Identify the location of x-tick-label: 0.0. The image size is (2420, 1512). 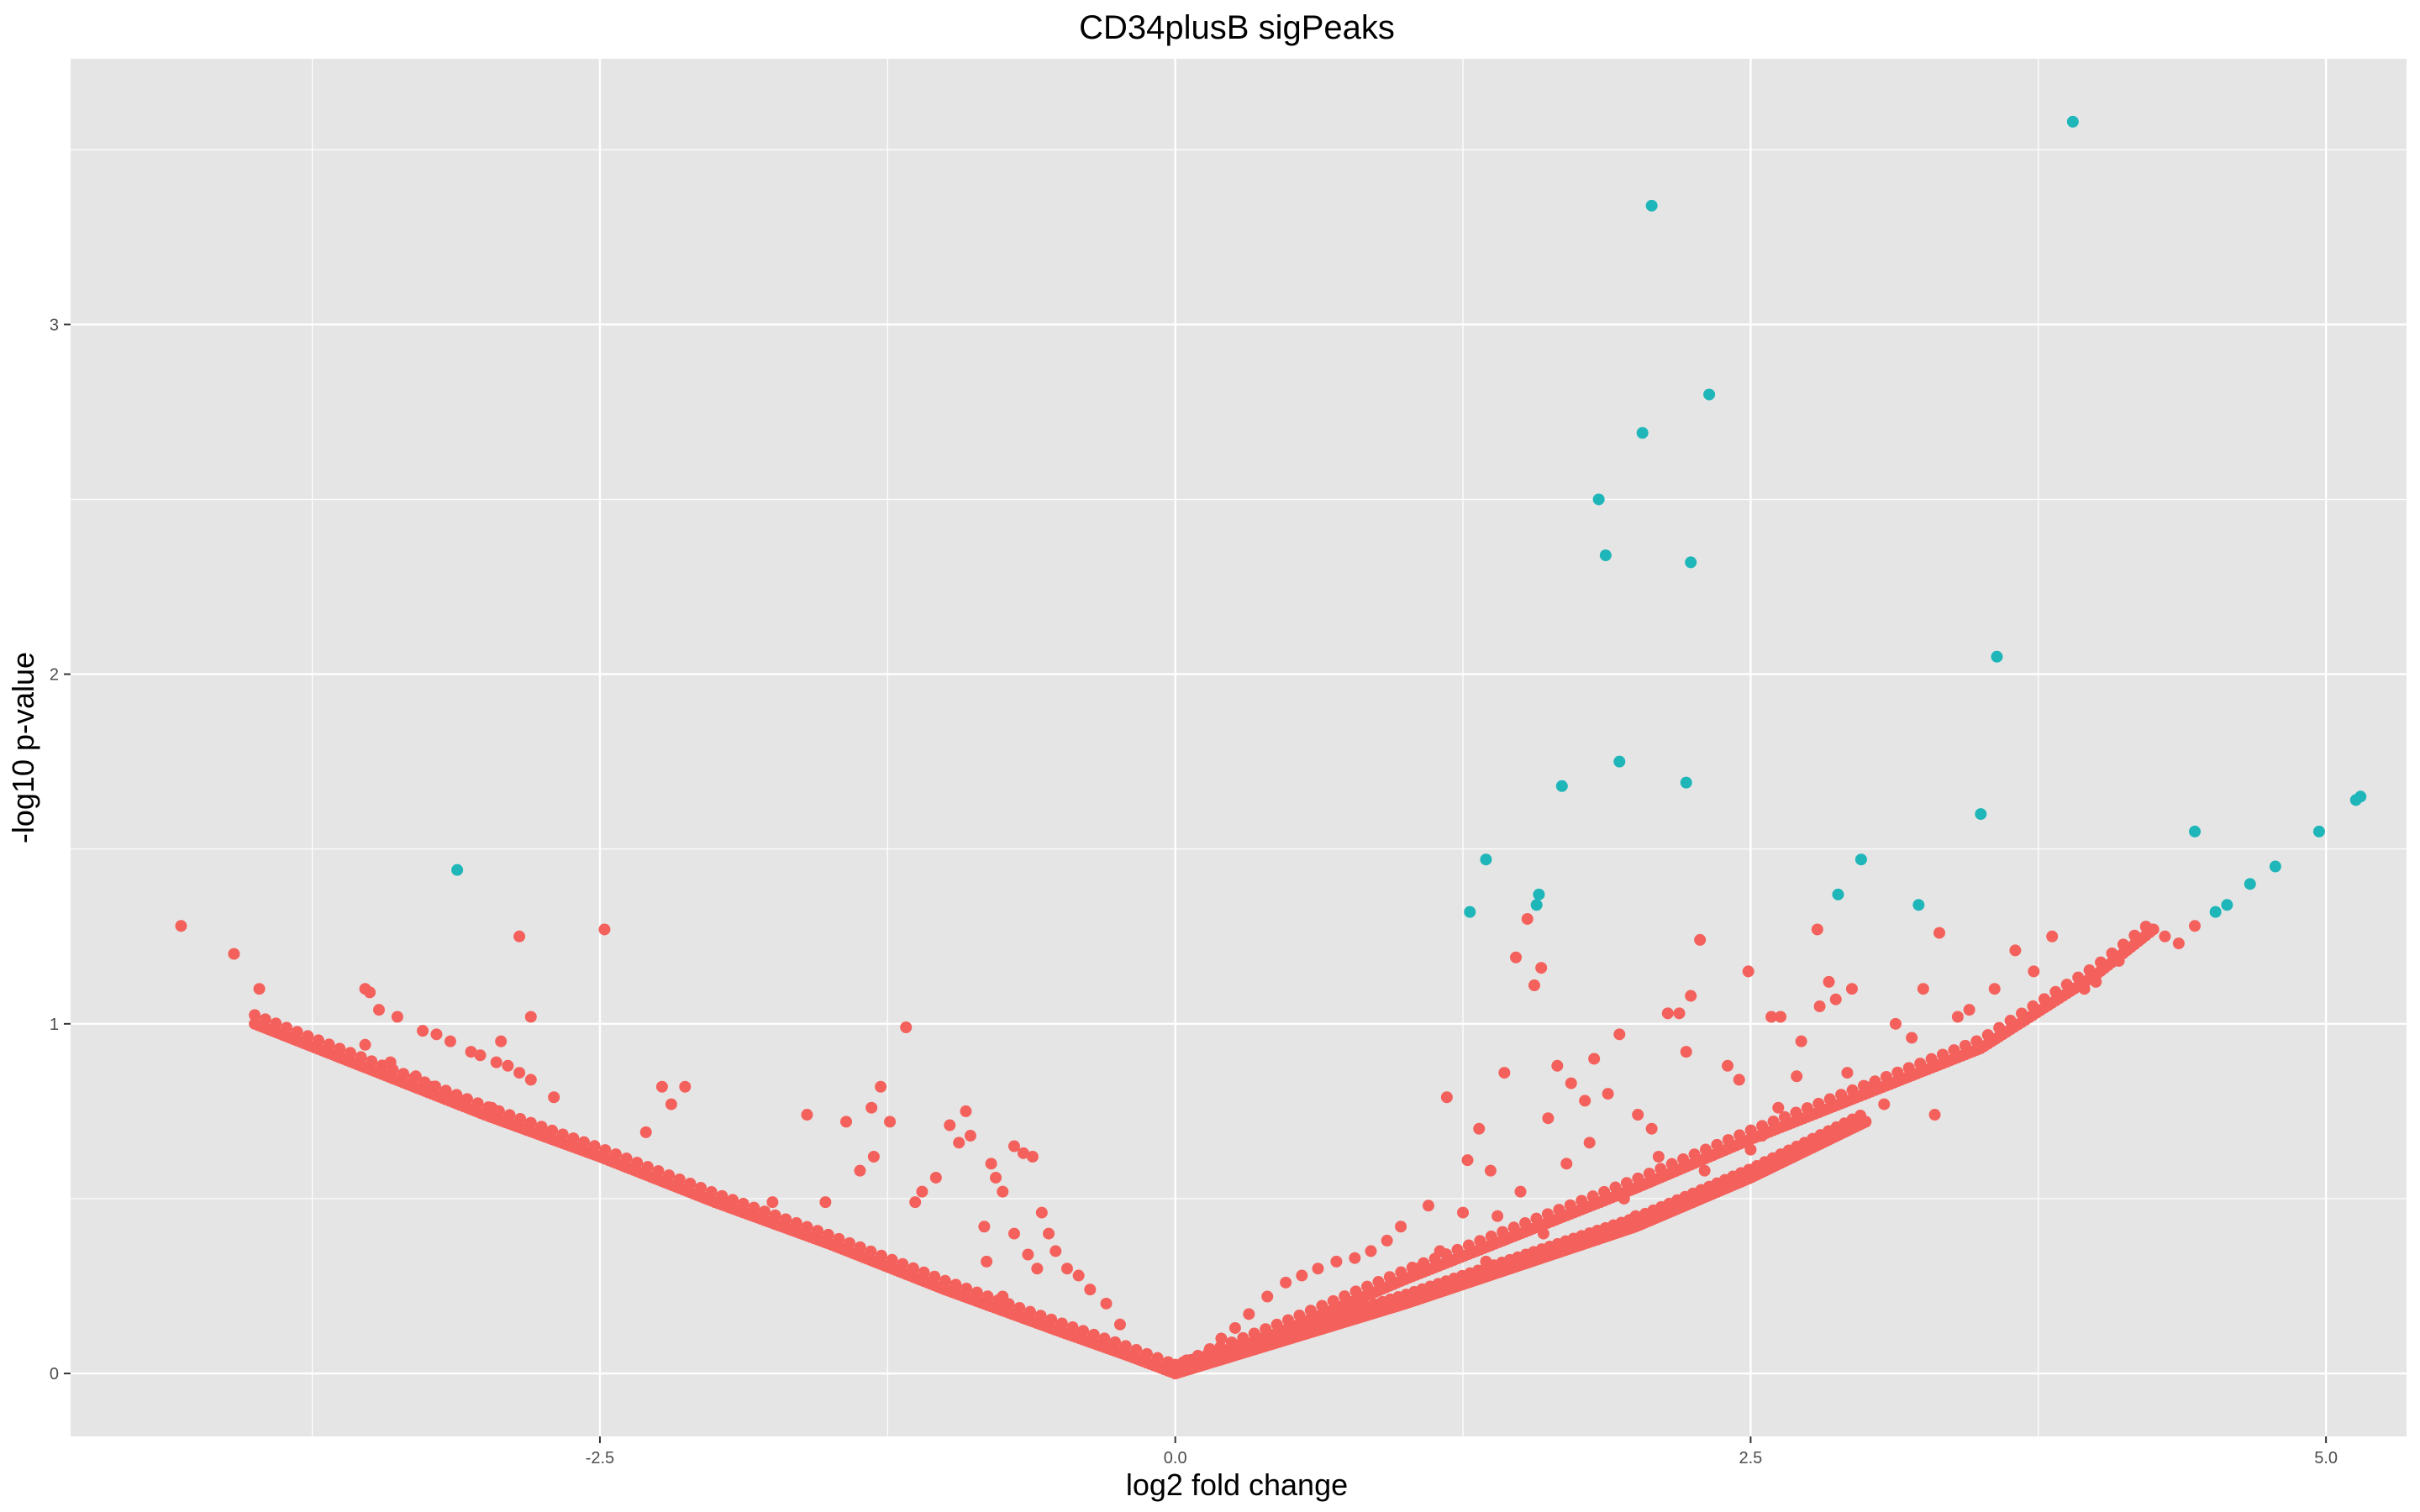
(1175, 1458).